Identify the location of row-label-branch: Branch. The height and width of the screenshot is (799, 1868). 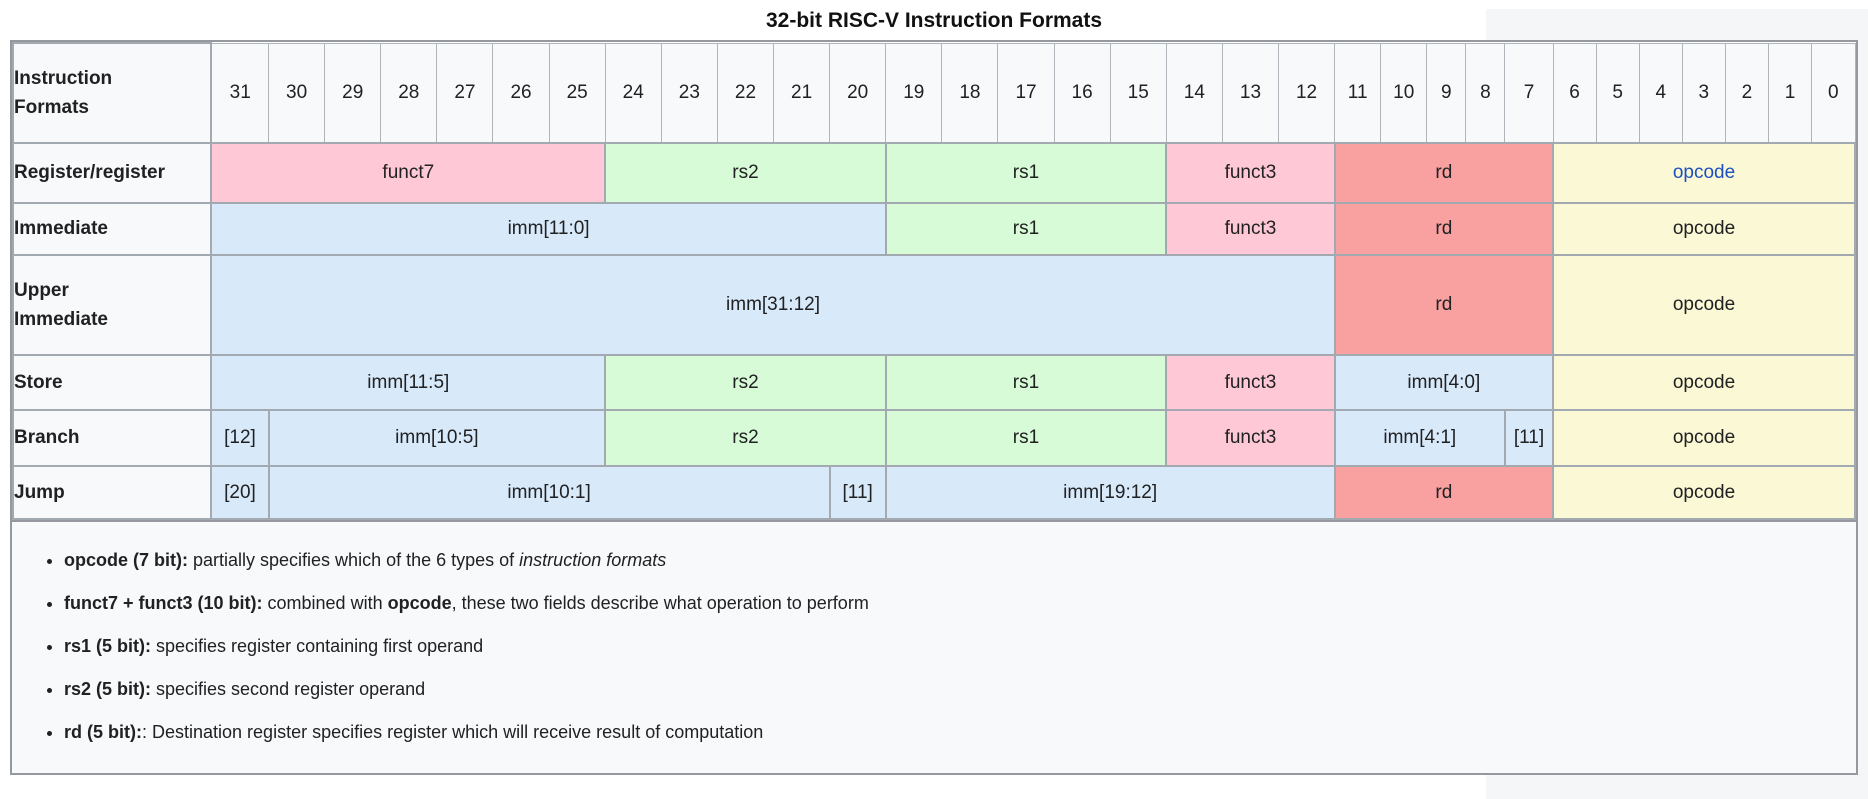
(112, 438).